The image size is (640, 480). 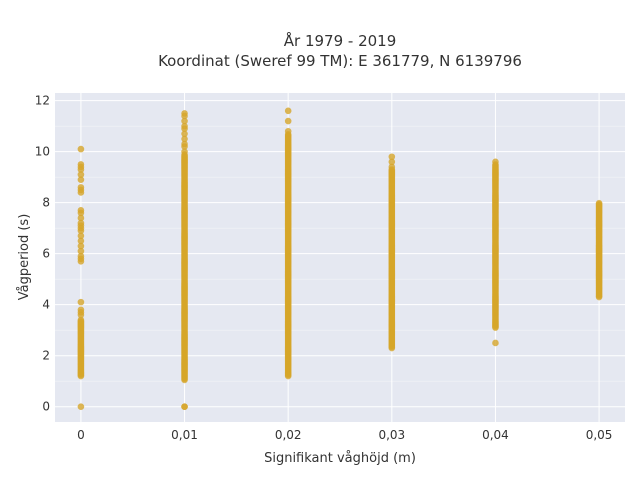 What do you see at coordinates (46, 203) in the screenshot?
I see `y-tick-label: 8` at bounding box center [46, 203].